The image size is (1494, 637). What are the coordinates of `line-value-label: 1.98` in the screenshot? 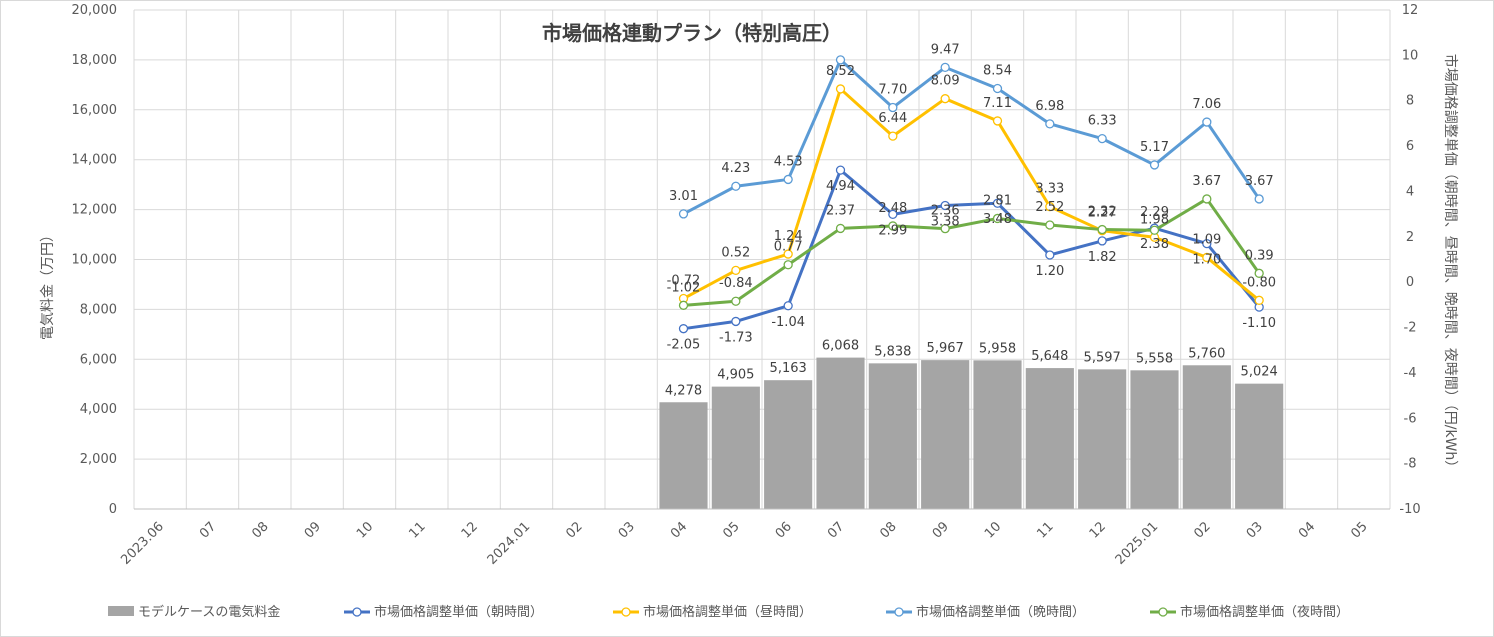 It's located at (1154, 219).